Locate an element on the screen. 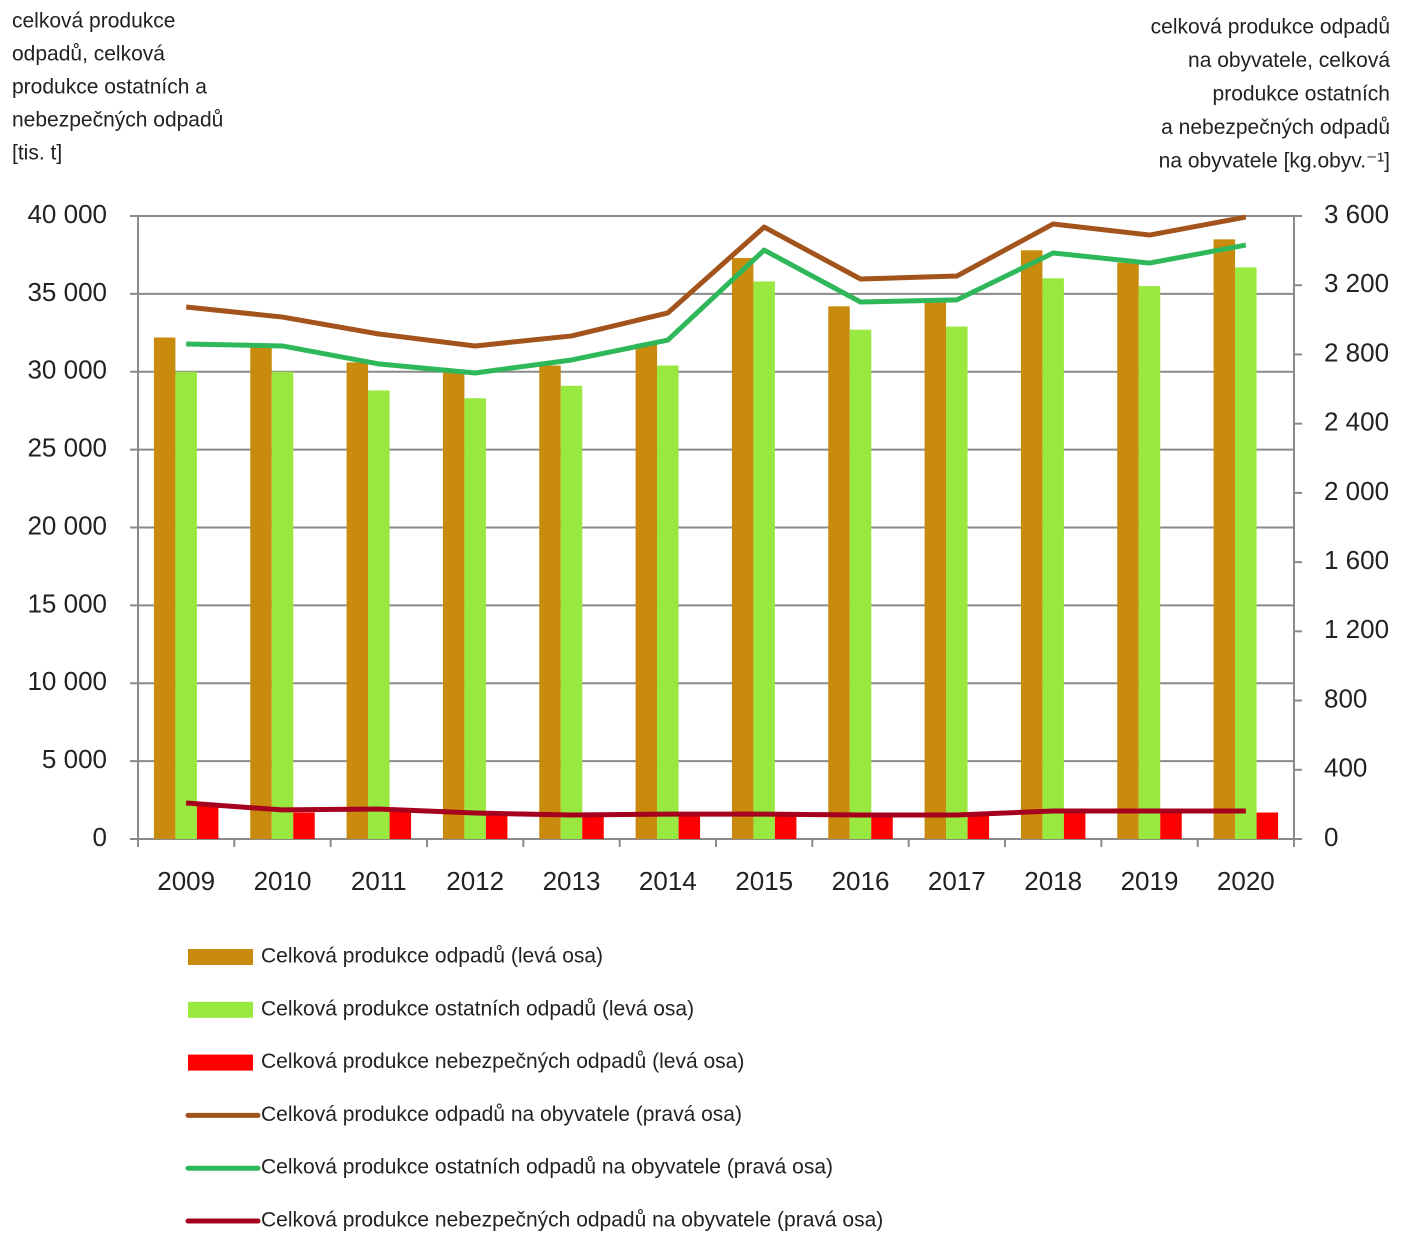  x-tick-label: 2020 is located at coordinates (1246, 881).